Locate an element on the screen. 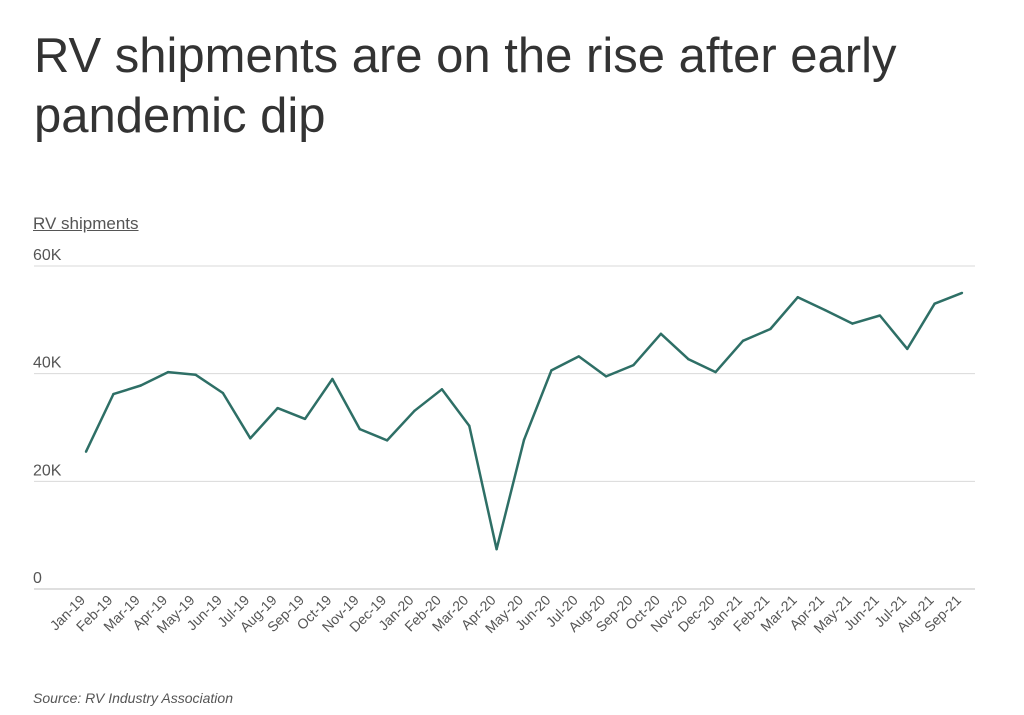 Image resolution: width=1024 pixels, height=715 pixels. y-tick-label: 60K is located at coordinates (47, 255).